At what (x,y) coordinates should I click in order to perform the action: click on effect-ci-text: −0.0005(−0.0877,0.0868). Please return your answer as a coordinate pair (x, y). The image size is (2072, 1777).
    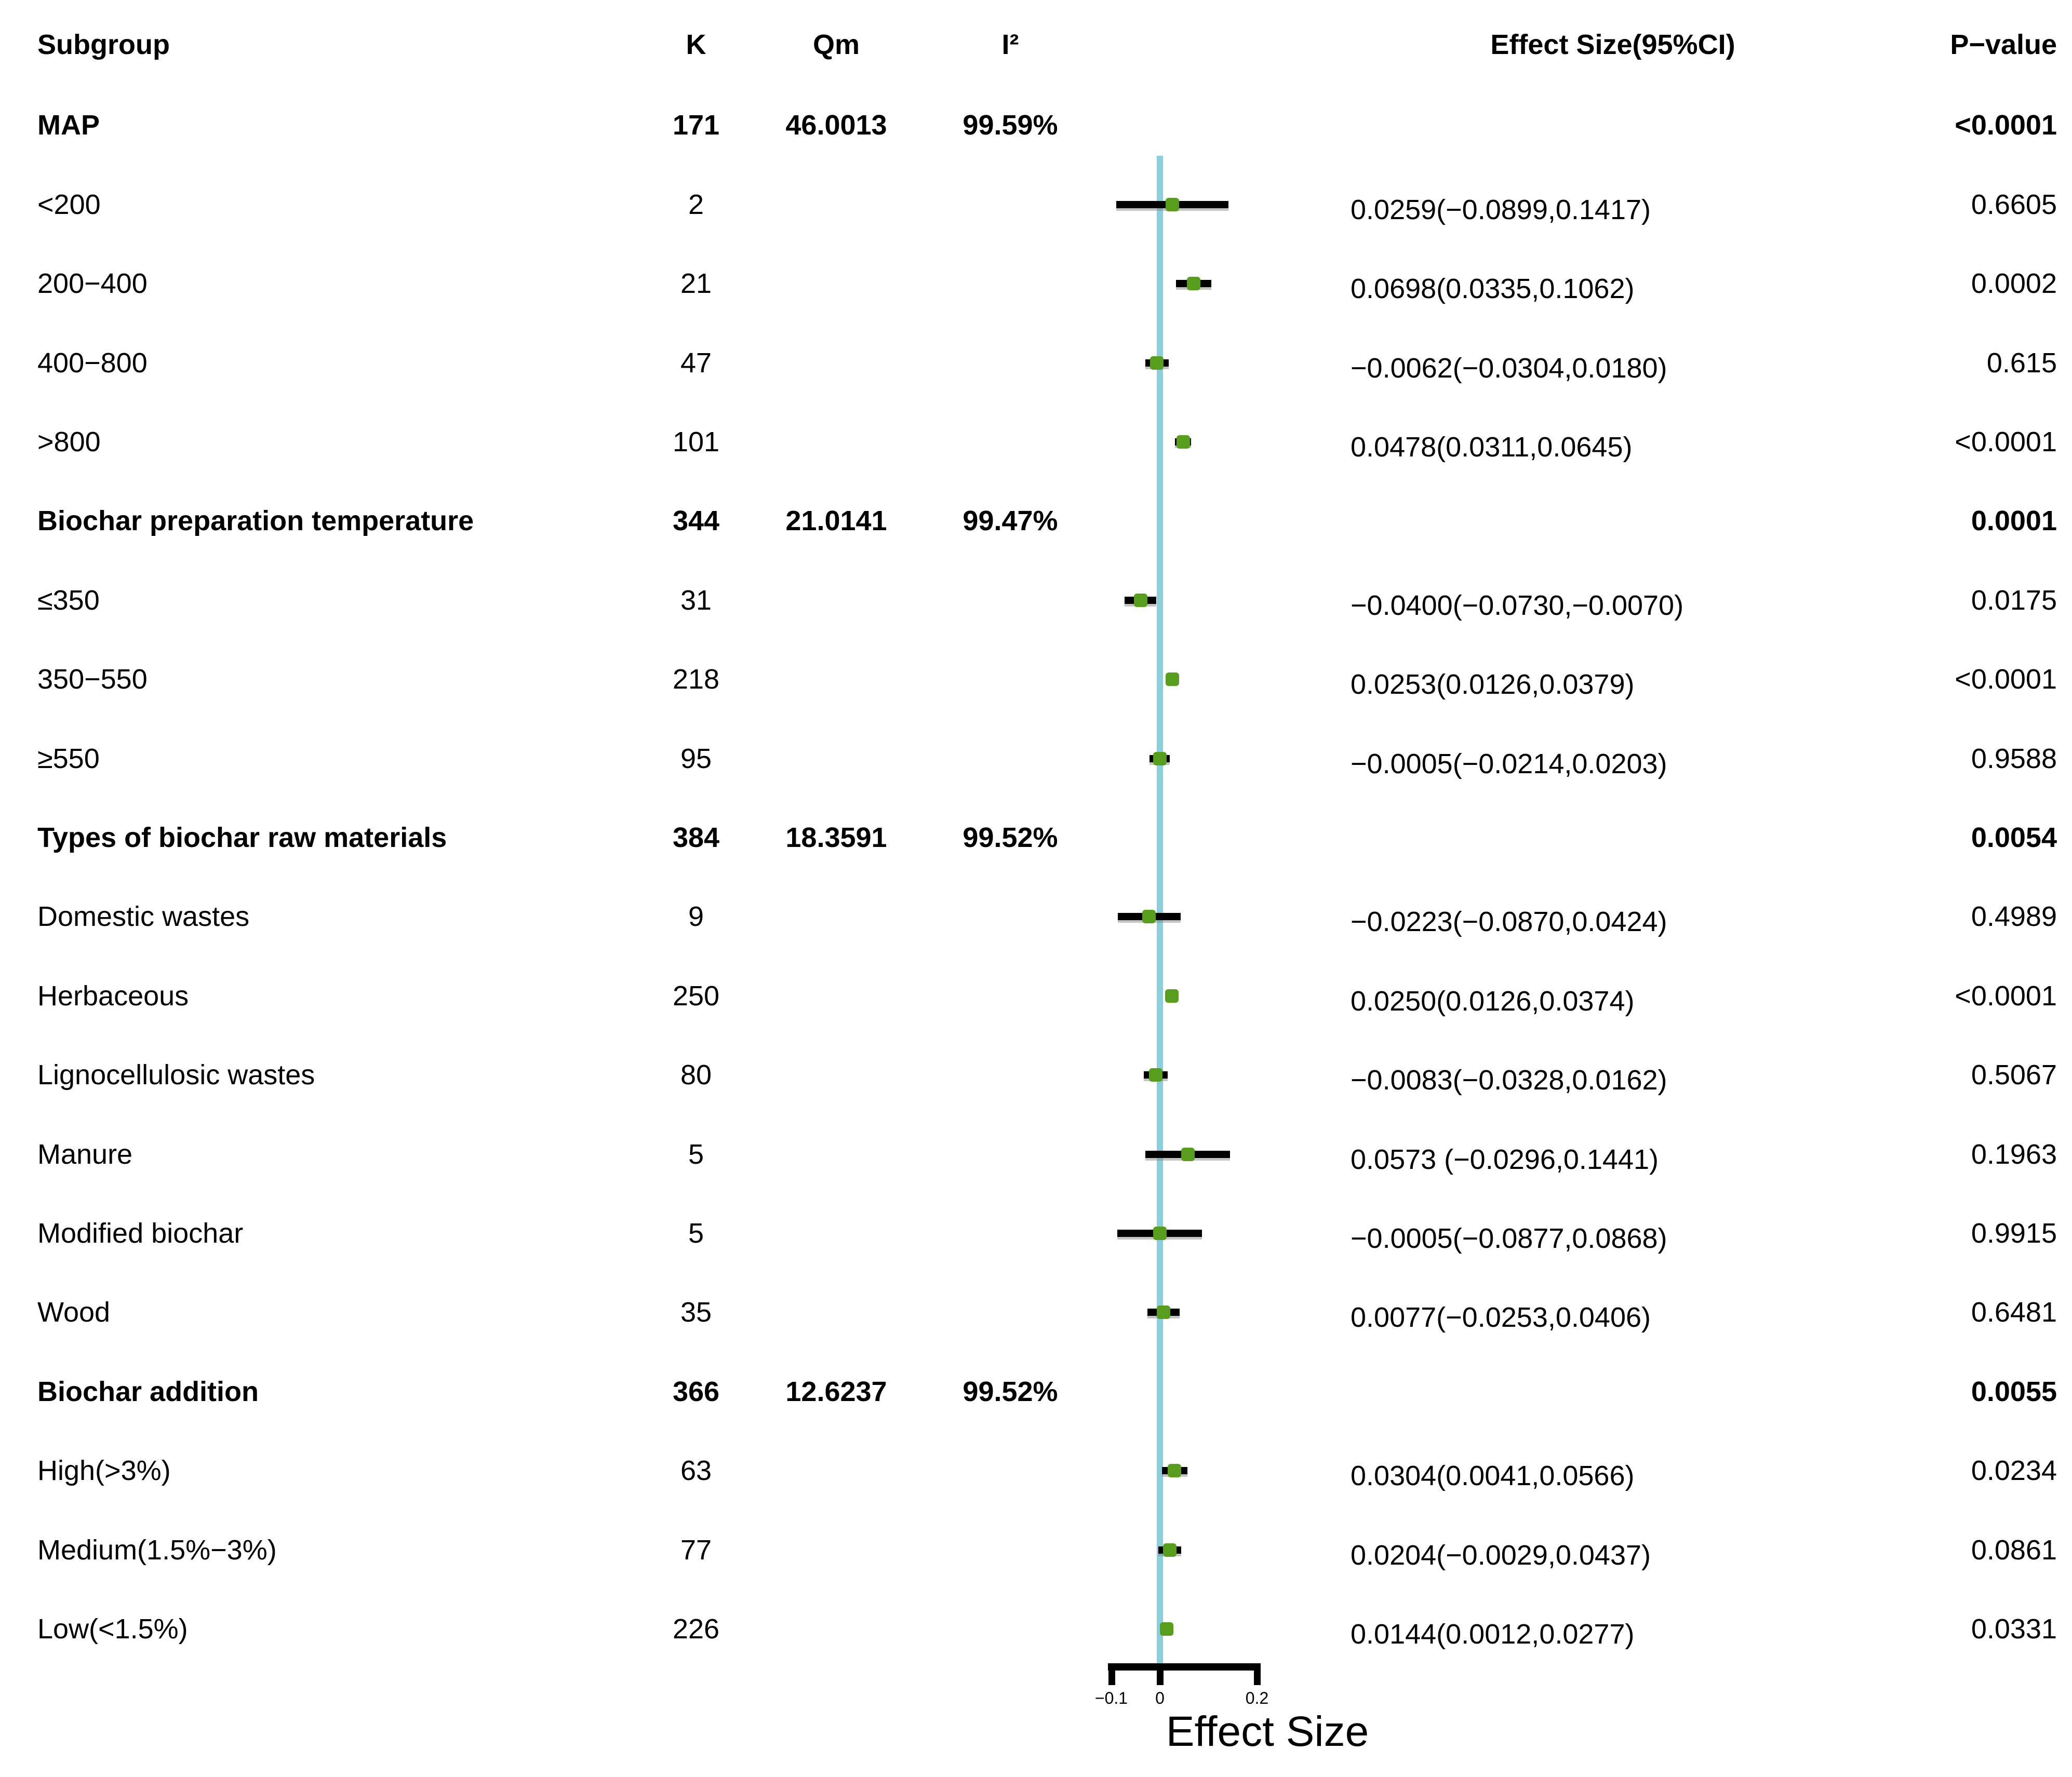
    Looking at the image, I should click on (1509, 1238).